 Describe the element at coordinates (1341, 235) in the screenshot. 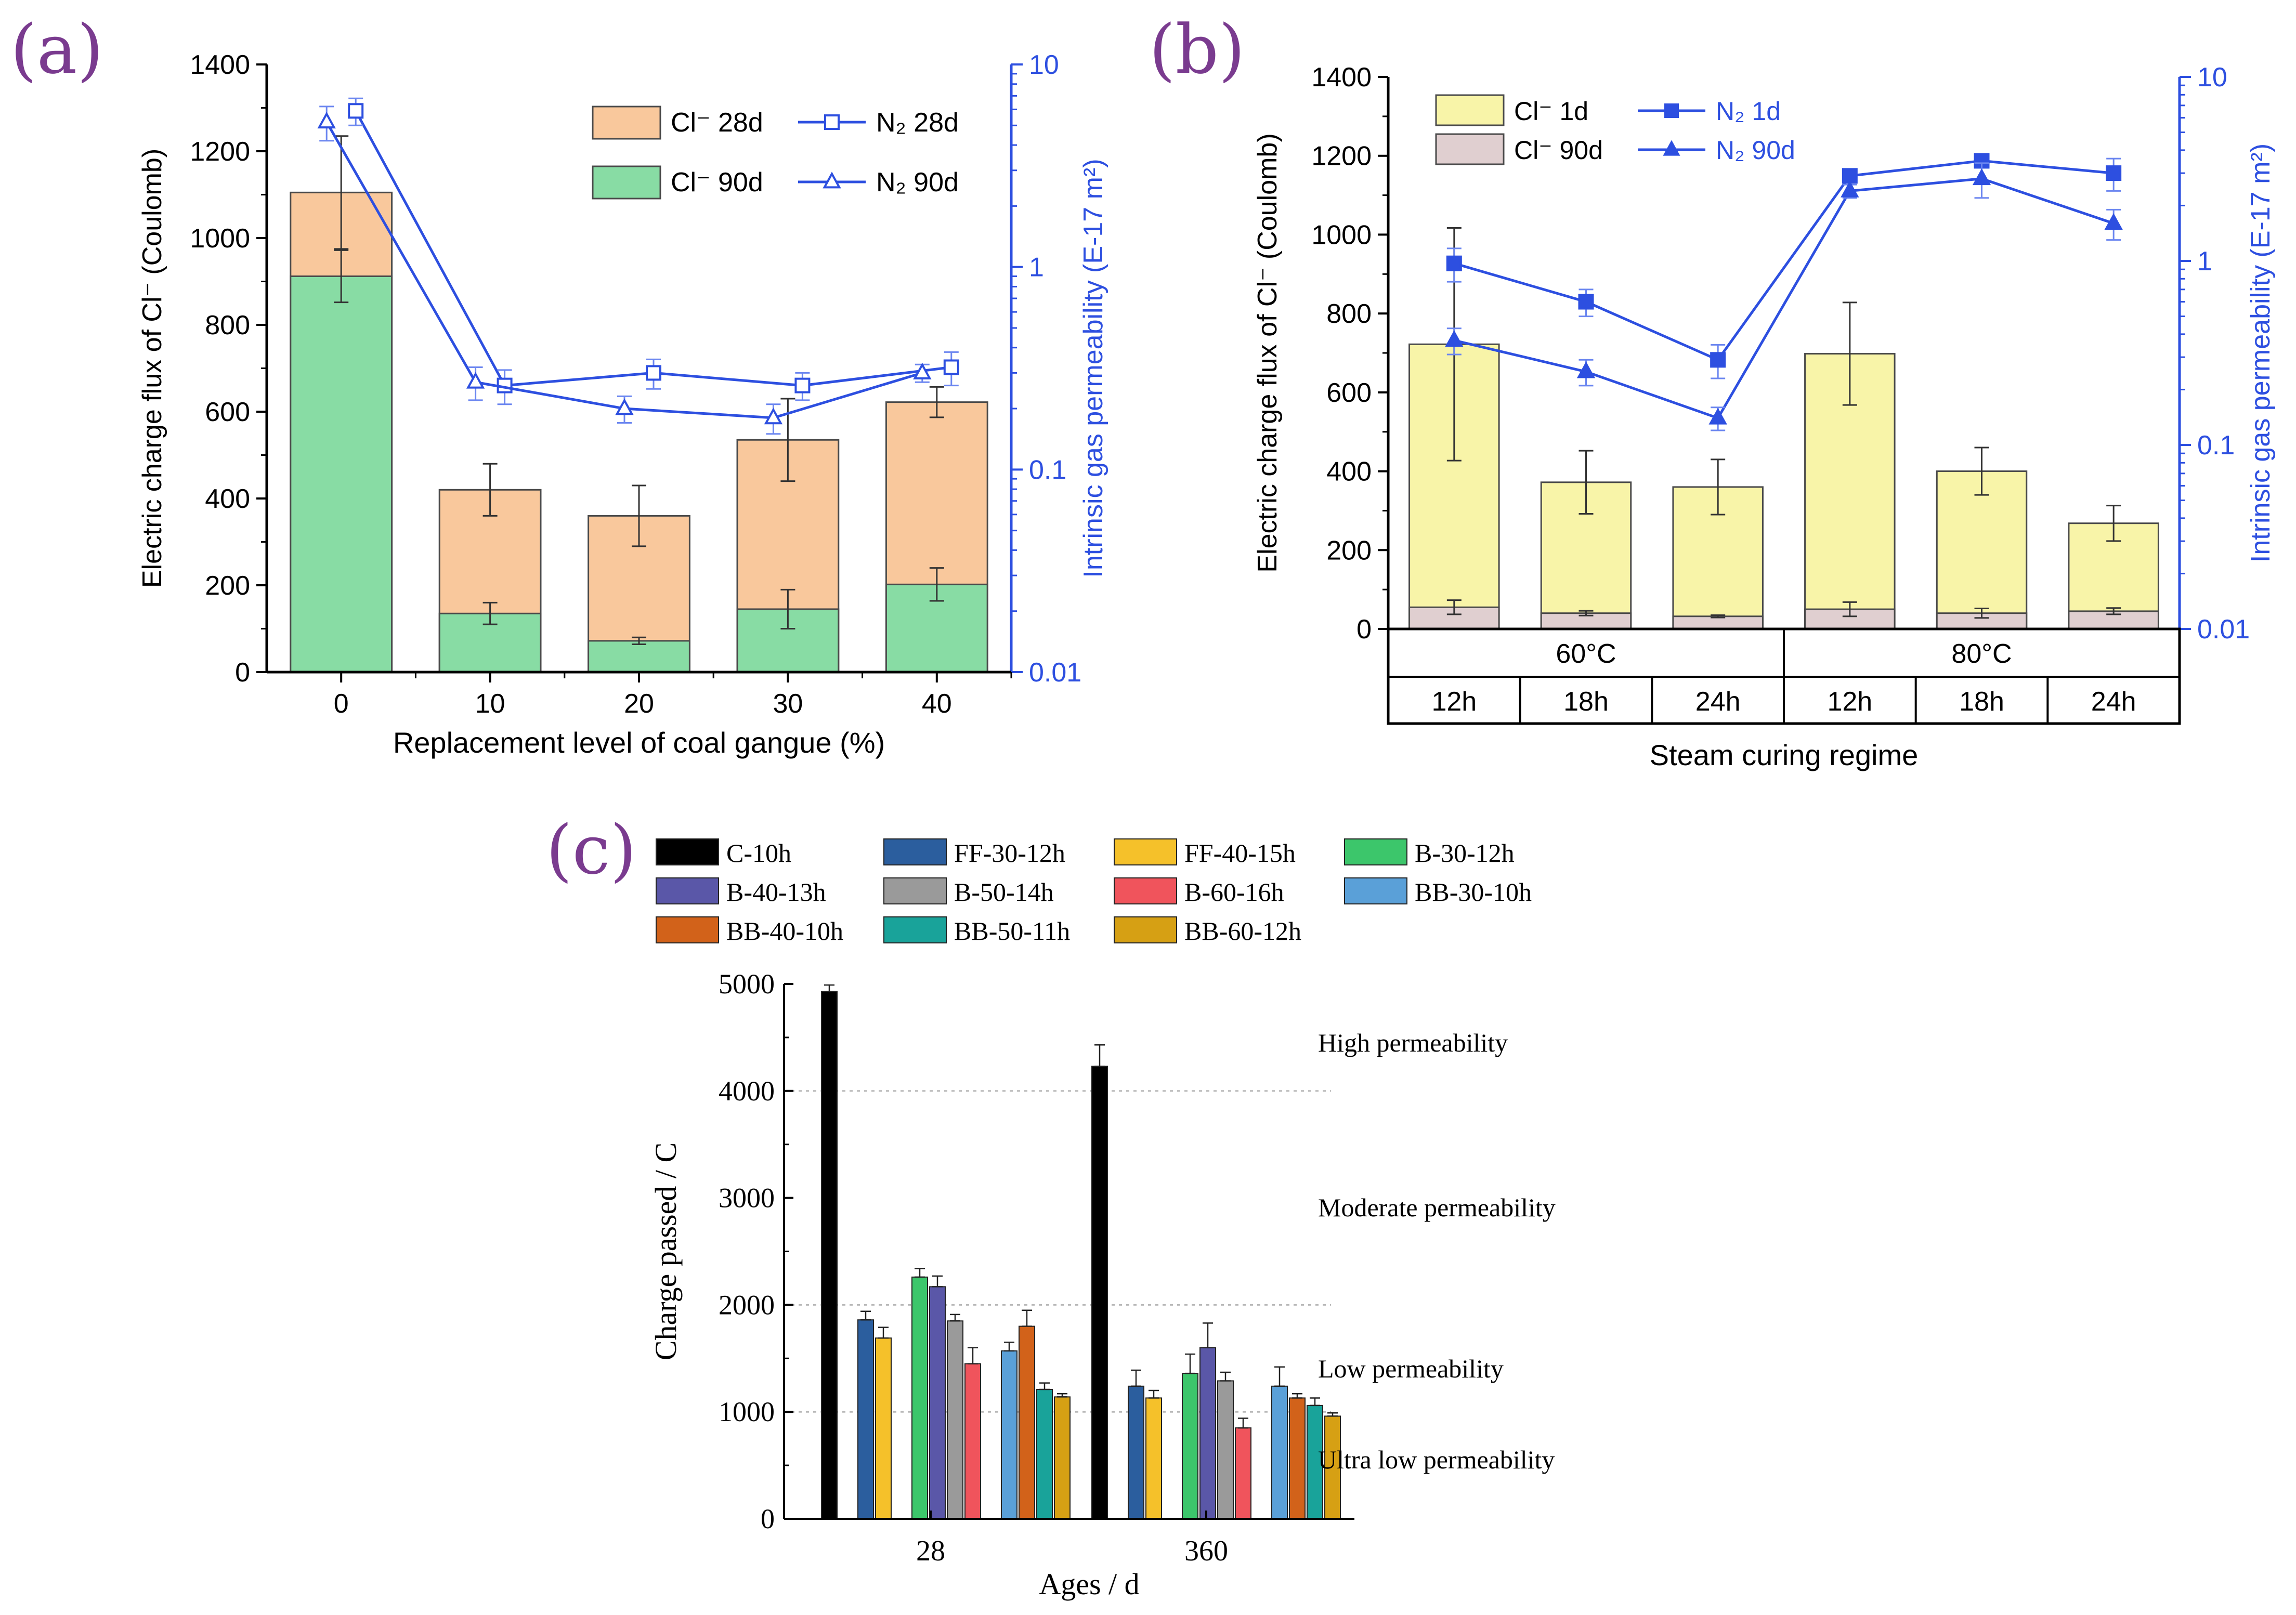

I see `tick-label-left-b-5: 1000` at that location.